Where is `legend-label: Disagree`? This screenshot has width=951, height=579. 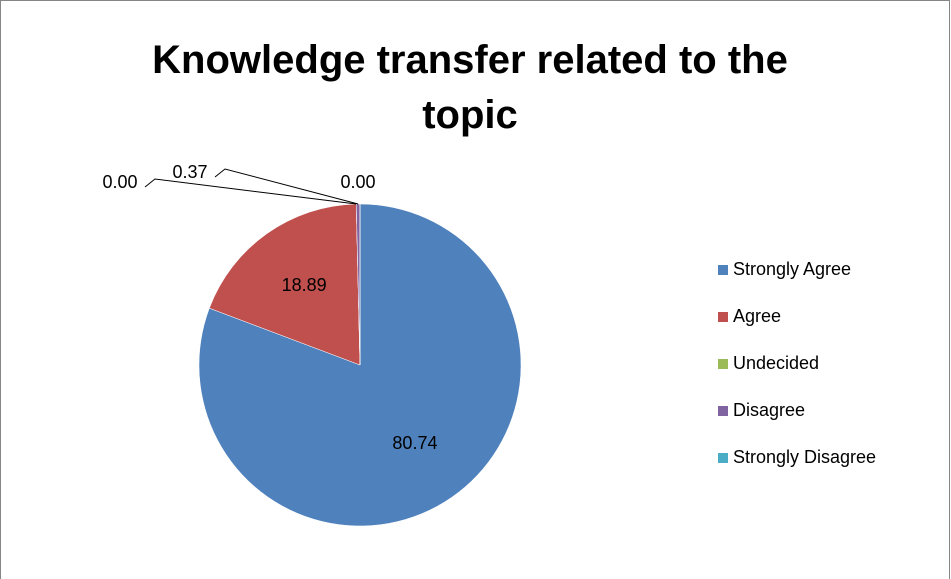
legend-label: Disagree is located at coordinates (769, 410).